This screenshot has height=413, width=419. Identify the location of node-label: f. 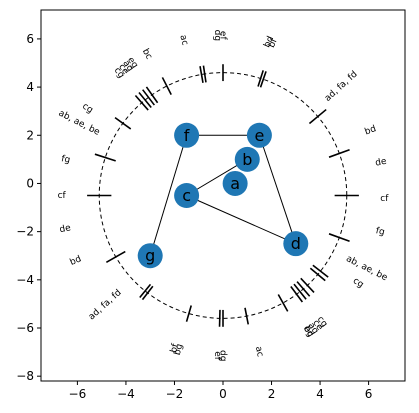
(187, 135).